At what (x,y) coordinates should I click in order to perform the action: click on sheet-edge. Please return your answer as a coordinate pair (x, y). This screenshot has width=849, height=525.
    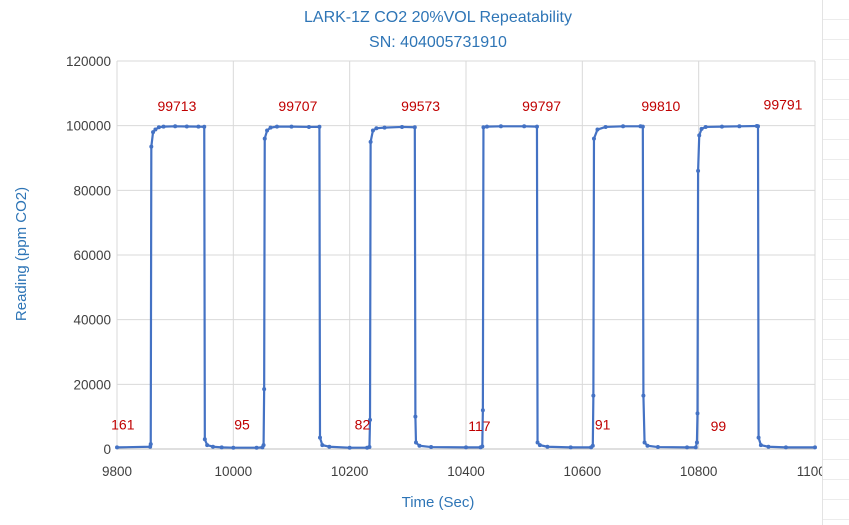
    Looking at the image, I should click on (835, 262).